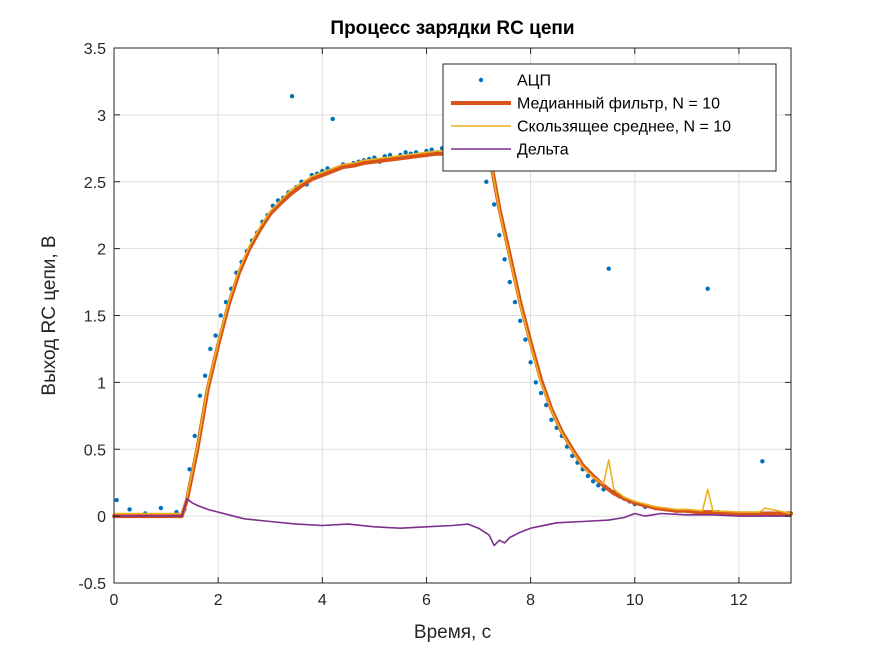 The width and height of the screenshot is (875, 656). What do you see at coordinates (514, 81) in the screenshot?
I see `legend-item: АЦП` at bounding box center [514, 81].